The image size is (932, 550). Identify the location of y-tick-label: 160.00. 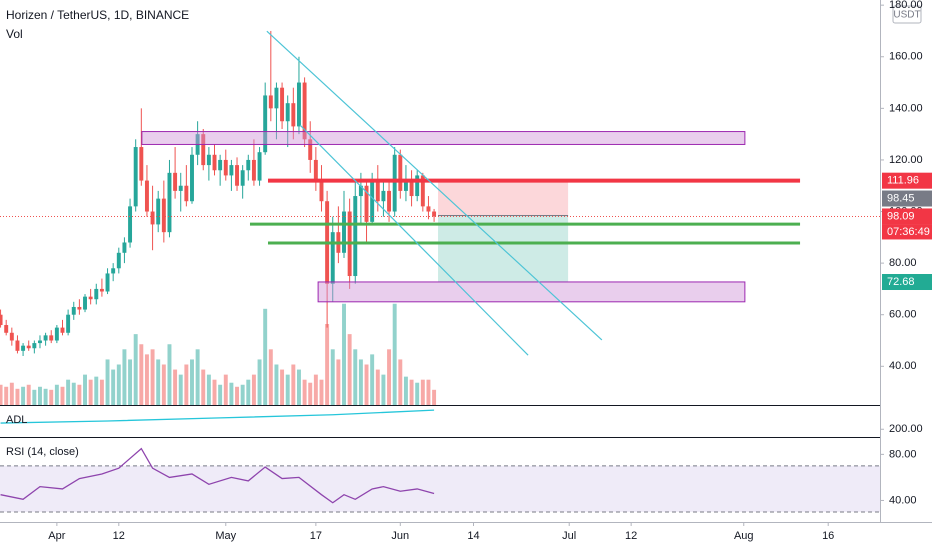
(906, 57).